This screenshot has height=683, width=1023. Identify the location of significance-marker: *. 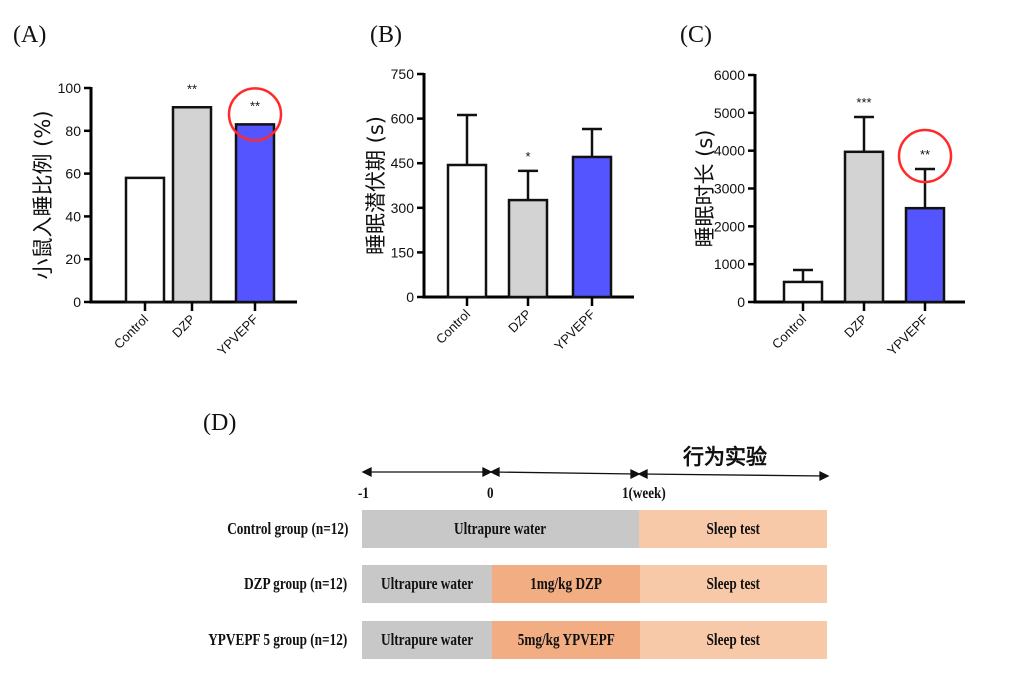
(527, 156).